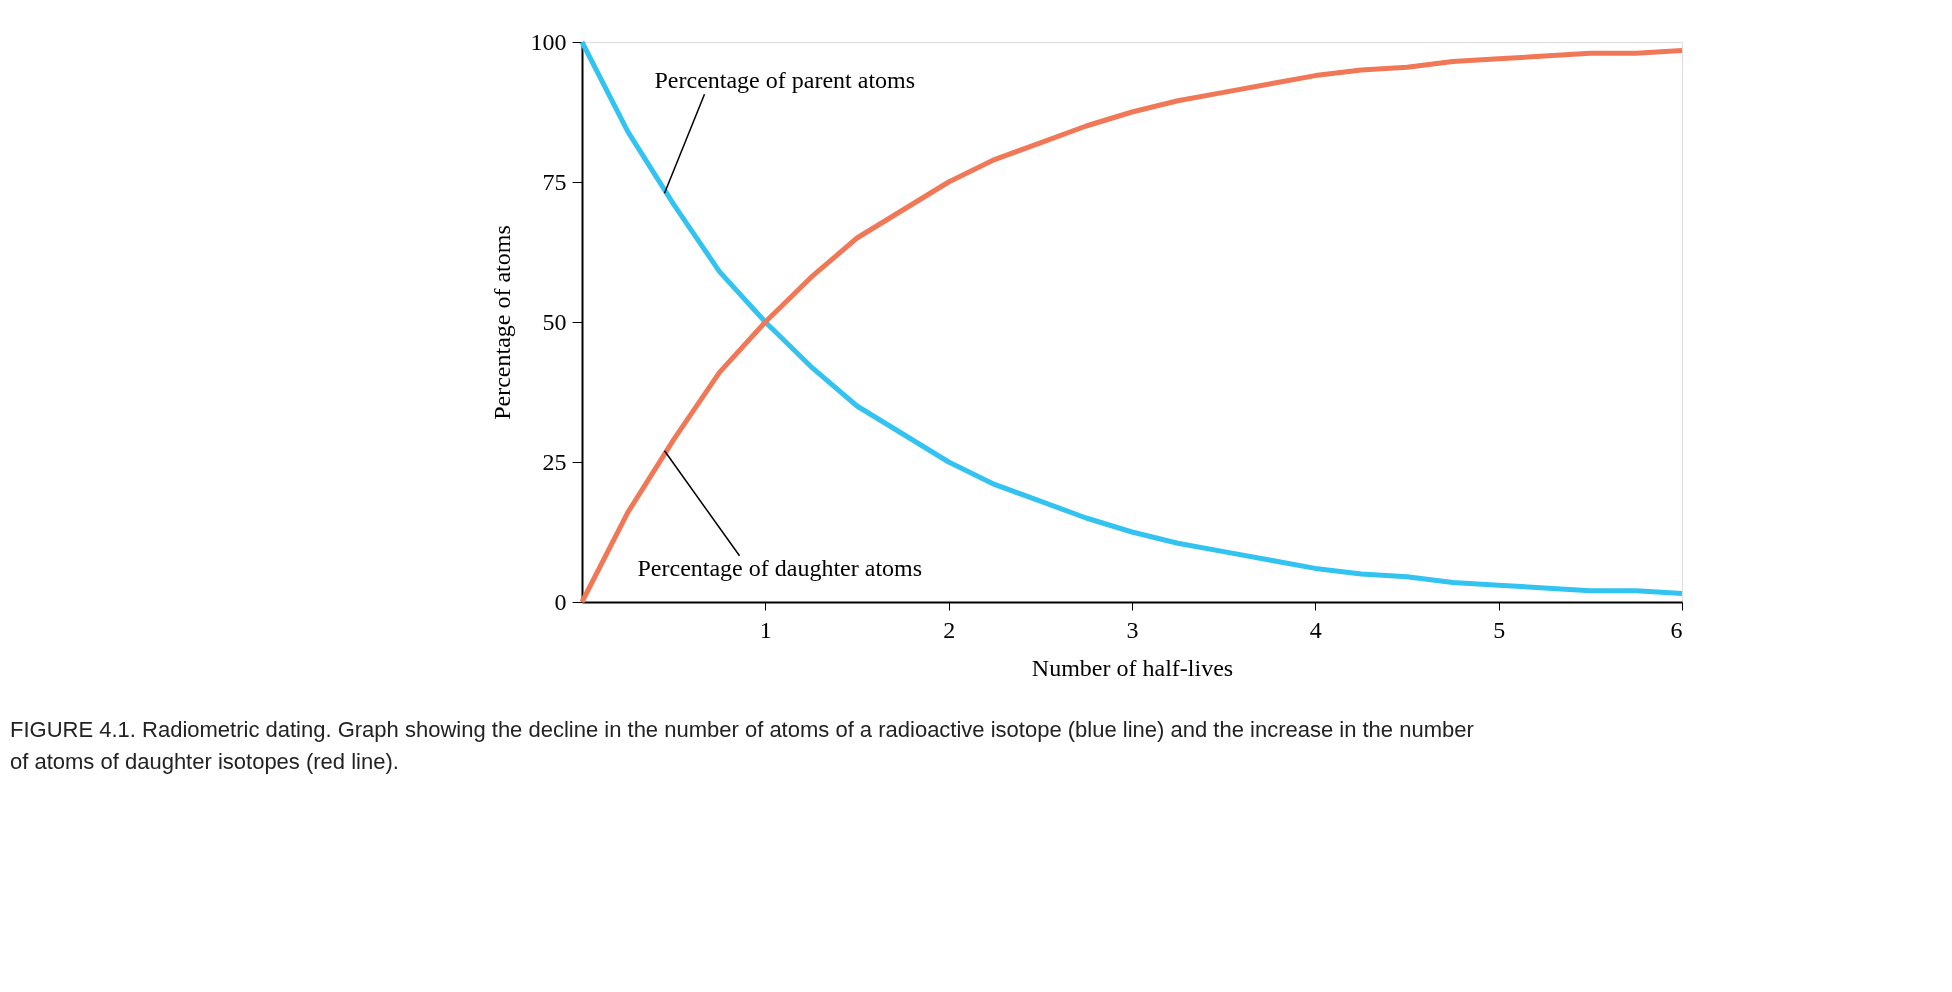 This screenshot has height=992, width=1952. What do you see at coordinates (949, 629) in the screenshot?
I see `x-tick-label: 2` at bounding box center [949, 629].